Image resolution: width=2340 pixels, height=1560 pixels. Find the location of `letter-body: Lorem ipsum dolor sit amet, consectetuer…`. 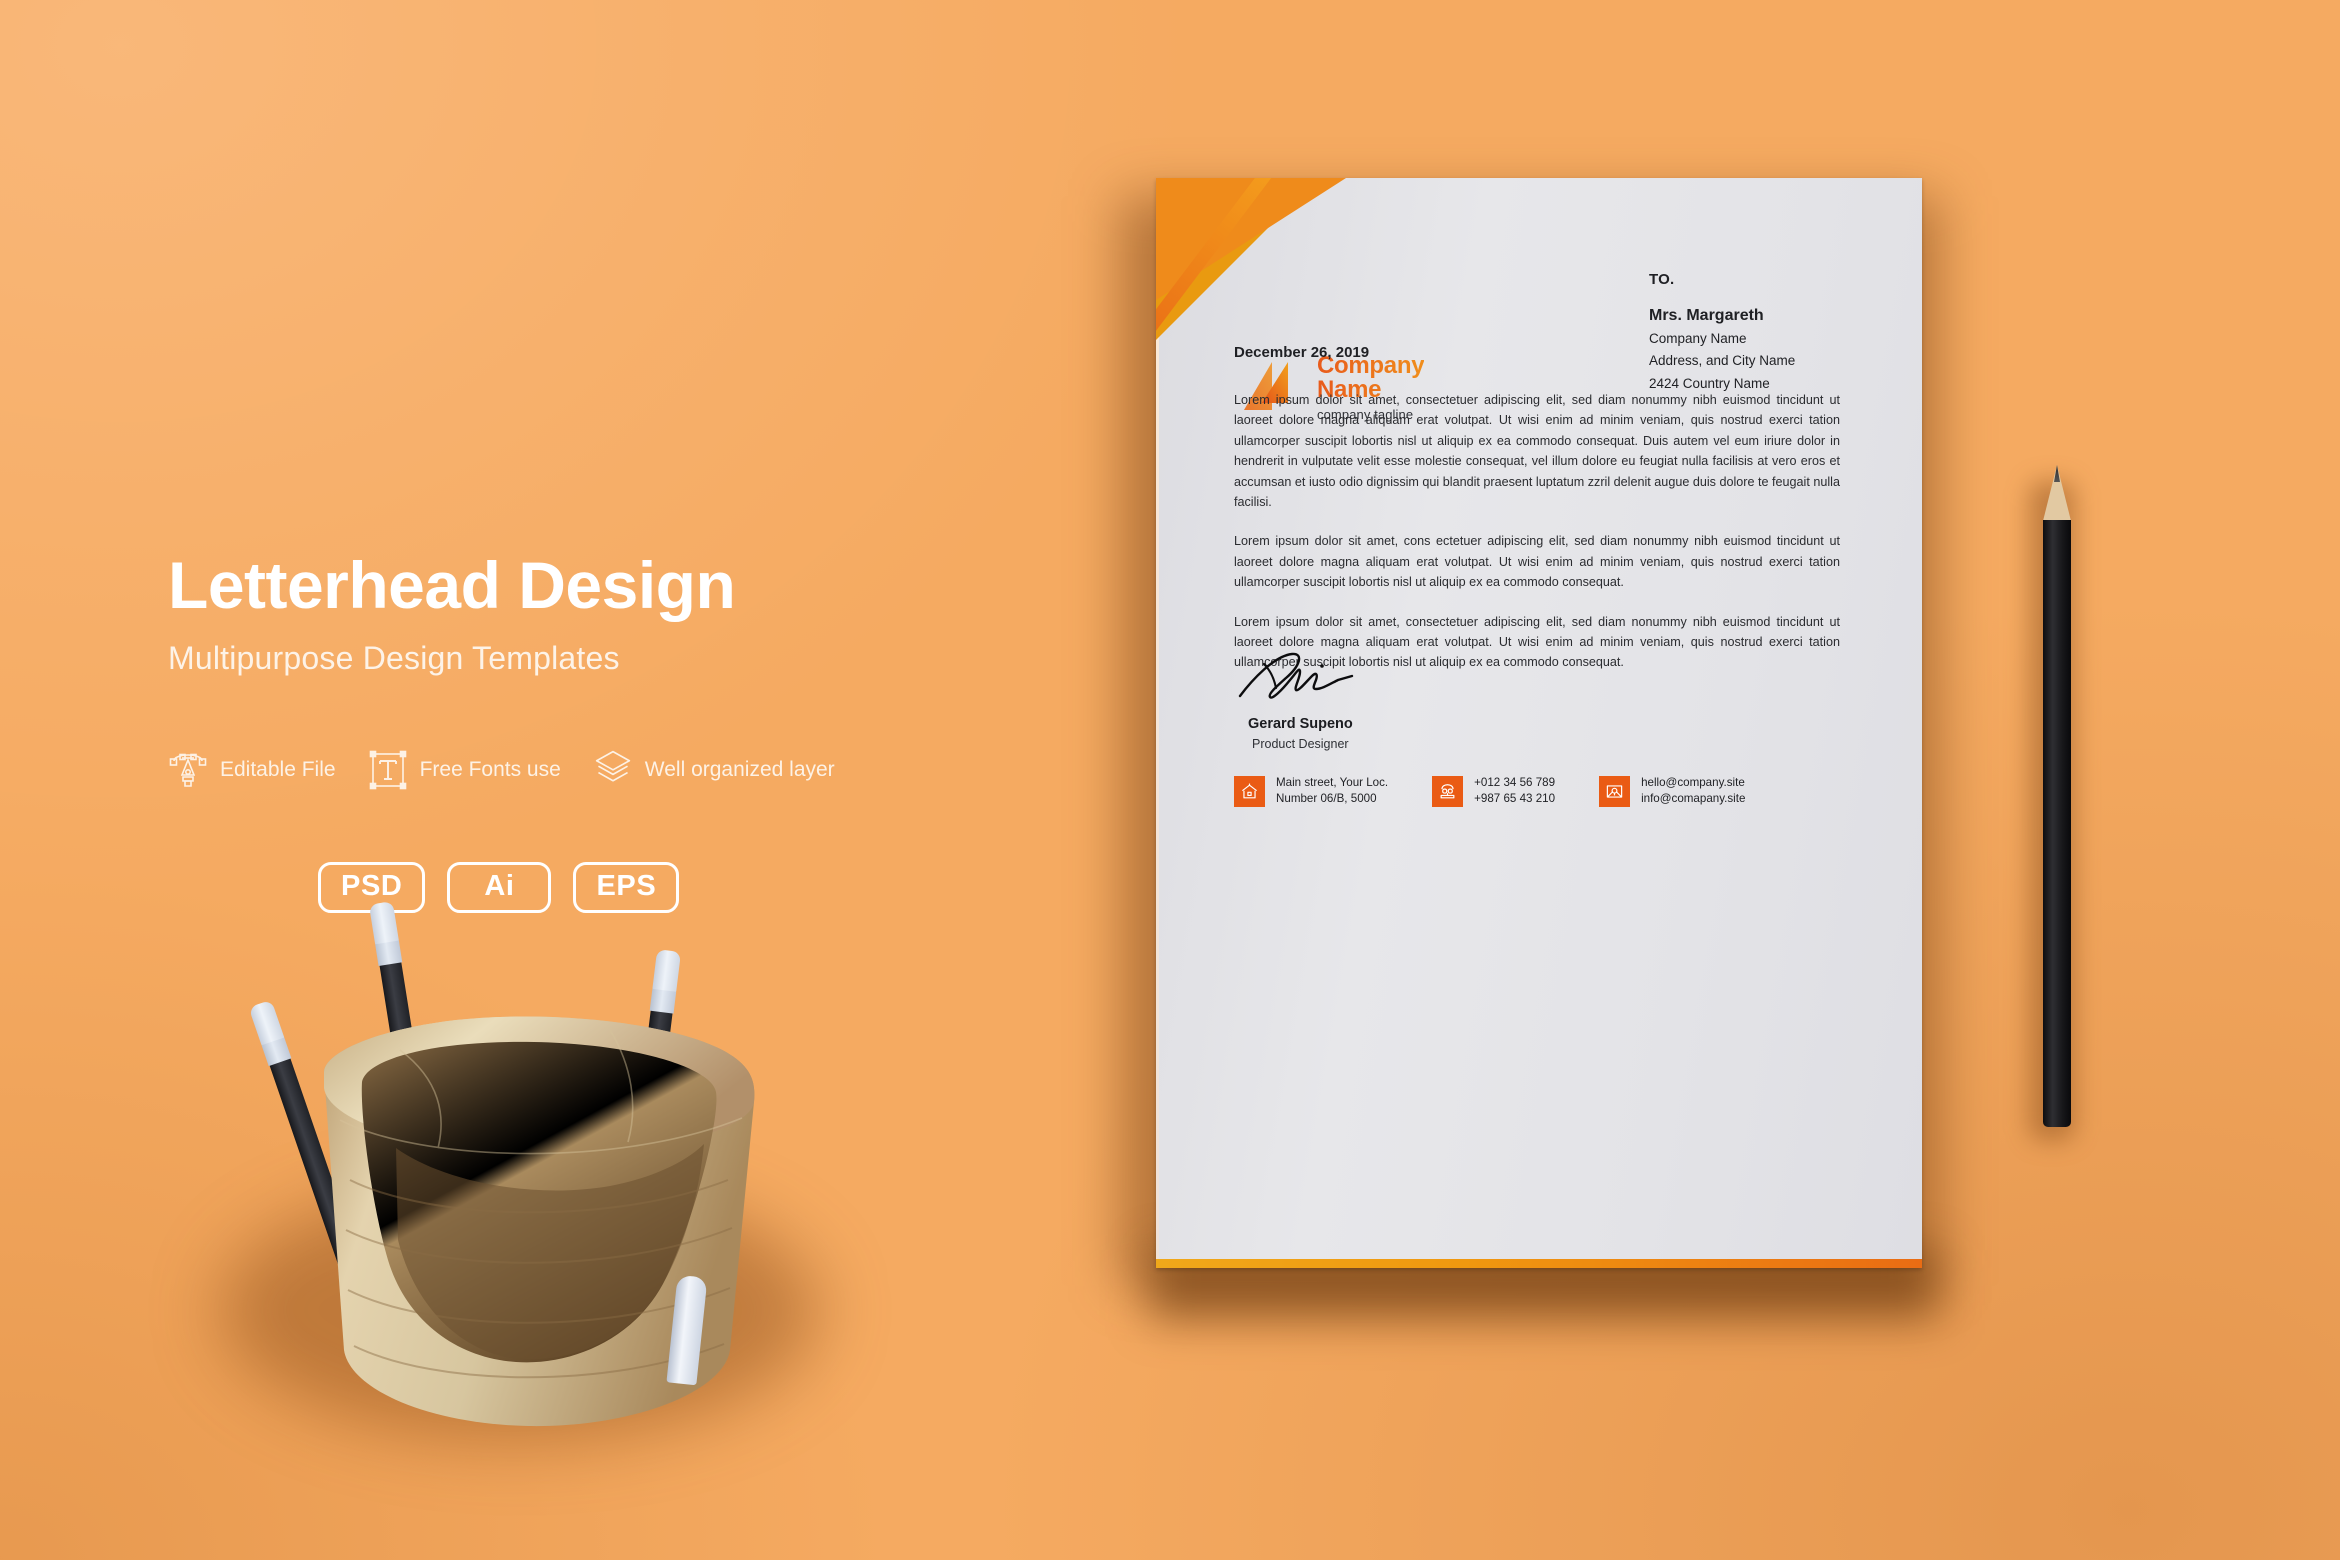

letter-body: Lorem ipsum dolor sit amet, consectetuer… is located at coordinates (1537, 541).